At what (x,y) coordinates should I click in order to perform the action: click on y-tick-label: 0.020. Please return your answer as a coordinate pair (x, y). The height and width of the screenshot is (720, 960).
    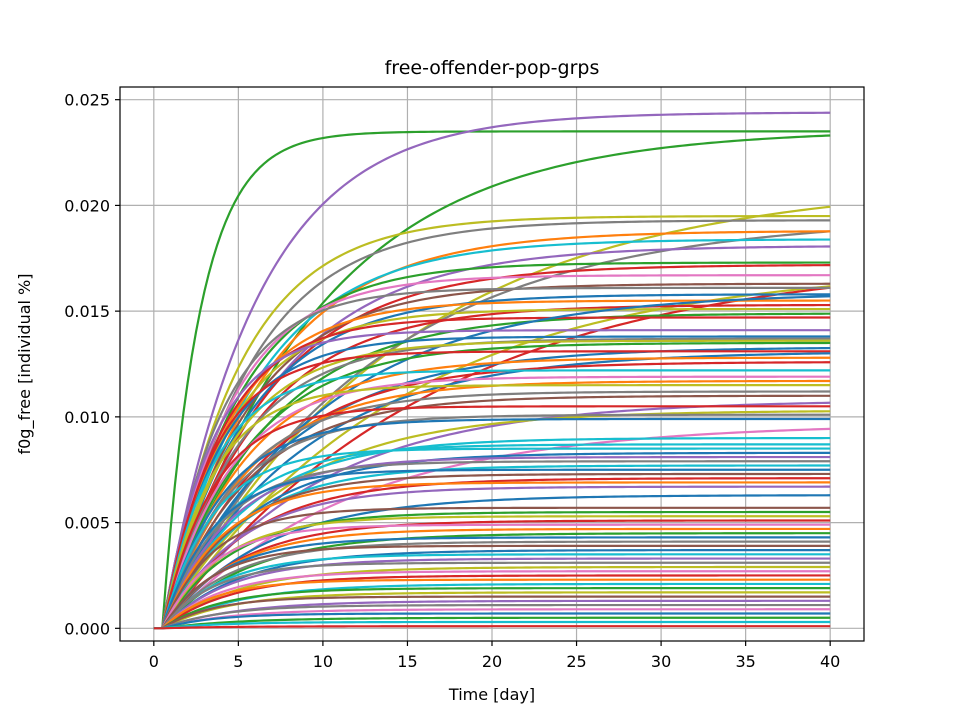
    Looking at the image, I should click on (87, 205).